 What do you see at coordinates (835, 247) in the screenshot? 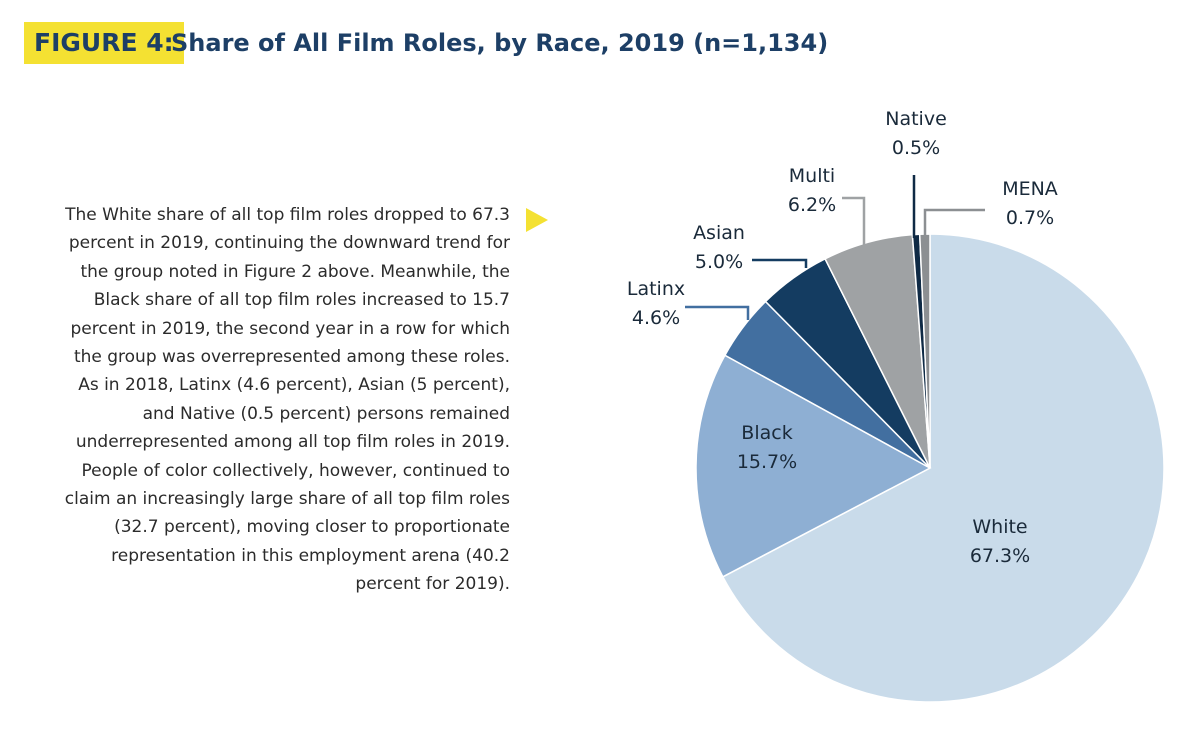
I see `leader-lines` at bounding box center [835, 247].